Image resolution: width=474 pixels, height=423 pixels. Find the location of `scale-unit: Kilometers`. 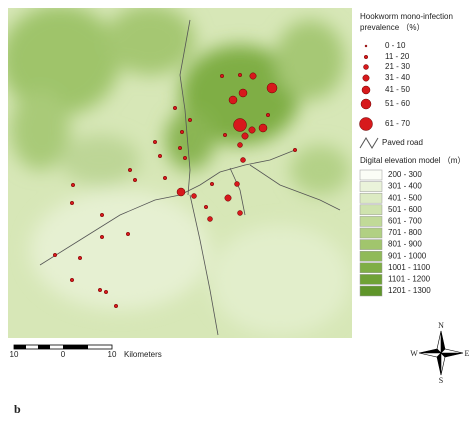

scale-unit: Kilometers is located at coordinates (143, 354).